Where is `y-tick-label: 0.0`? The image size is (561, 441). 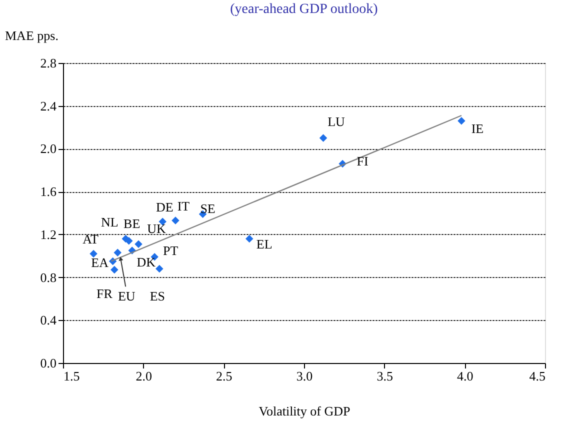 y-tick-label: 0.0 is located at coordinates (48, 363).